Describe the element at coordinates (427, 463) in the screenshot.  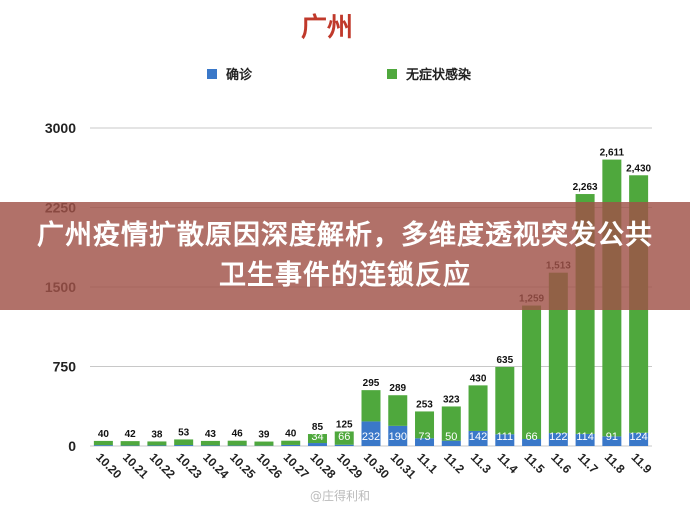
I see `x-tick-label: 11.1` at that location.